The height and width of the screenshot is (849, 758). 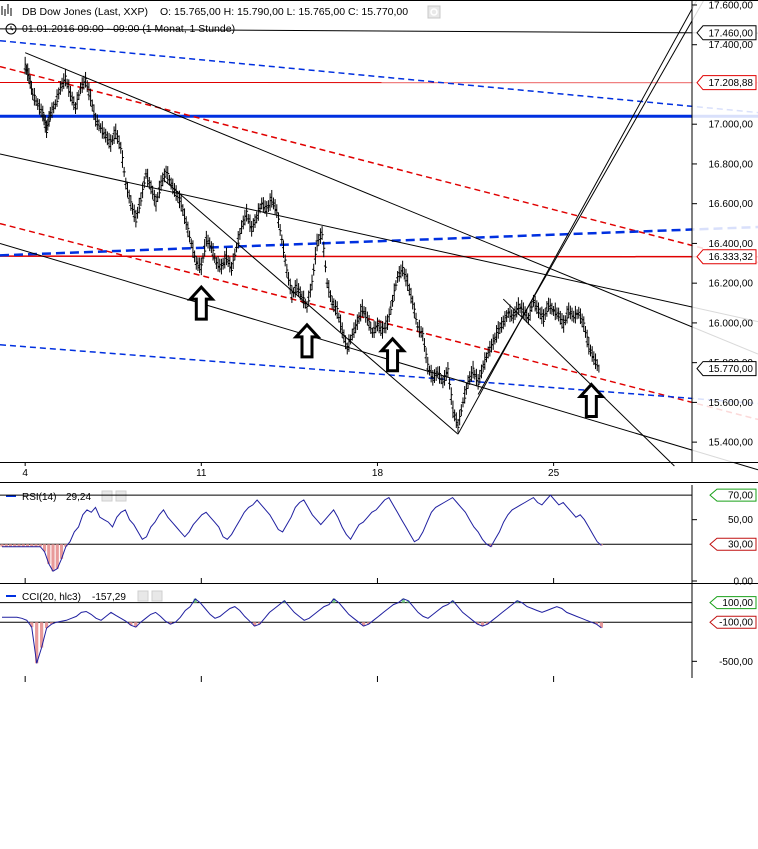 What do you see at coordinates (6, 10) in the screenshot?
I see `chart-menu-icon` at bounding box center [6, 10].